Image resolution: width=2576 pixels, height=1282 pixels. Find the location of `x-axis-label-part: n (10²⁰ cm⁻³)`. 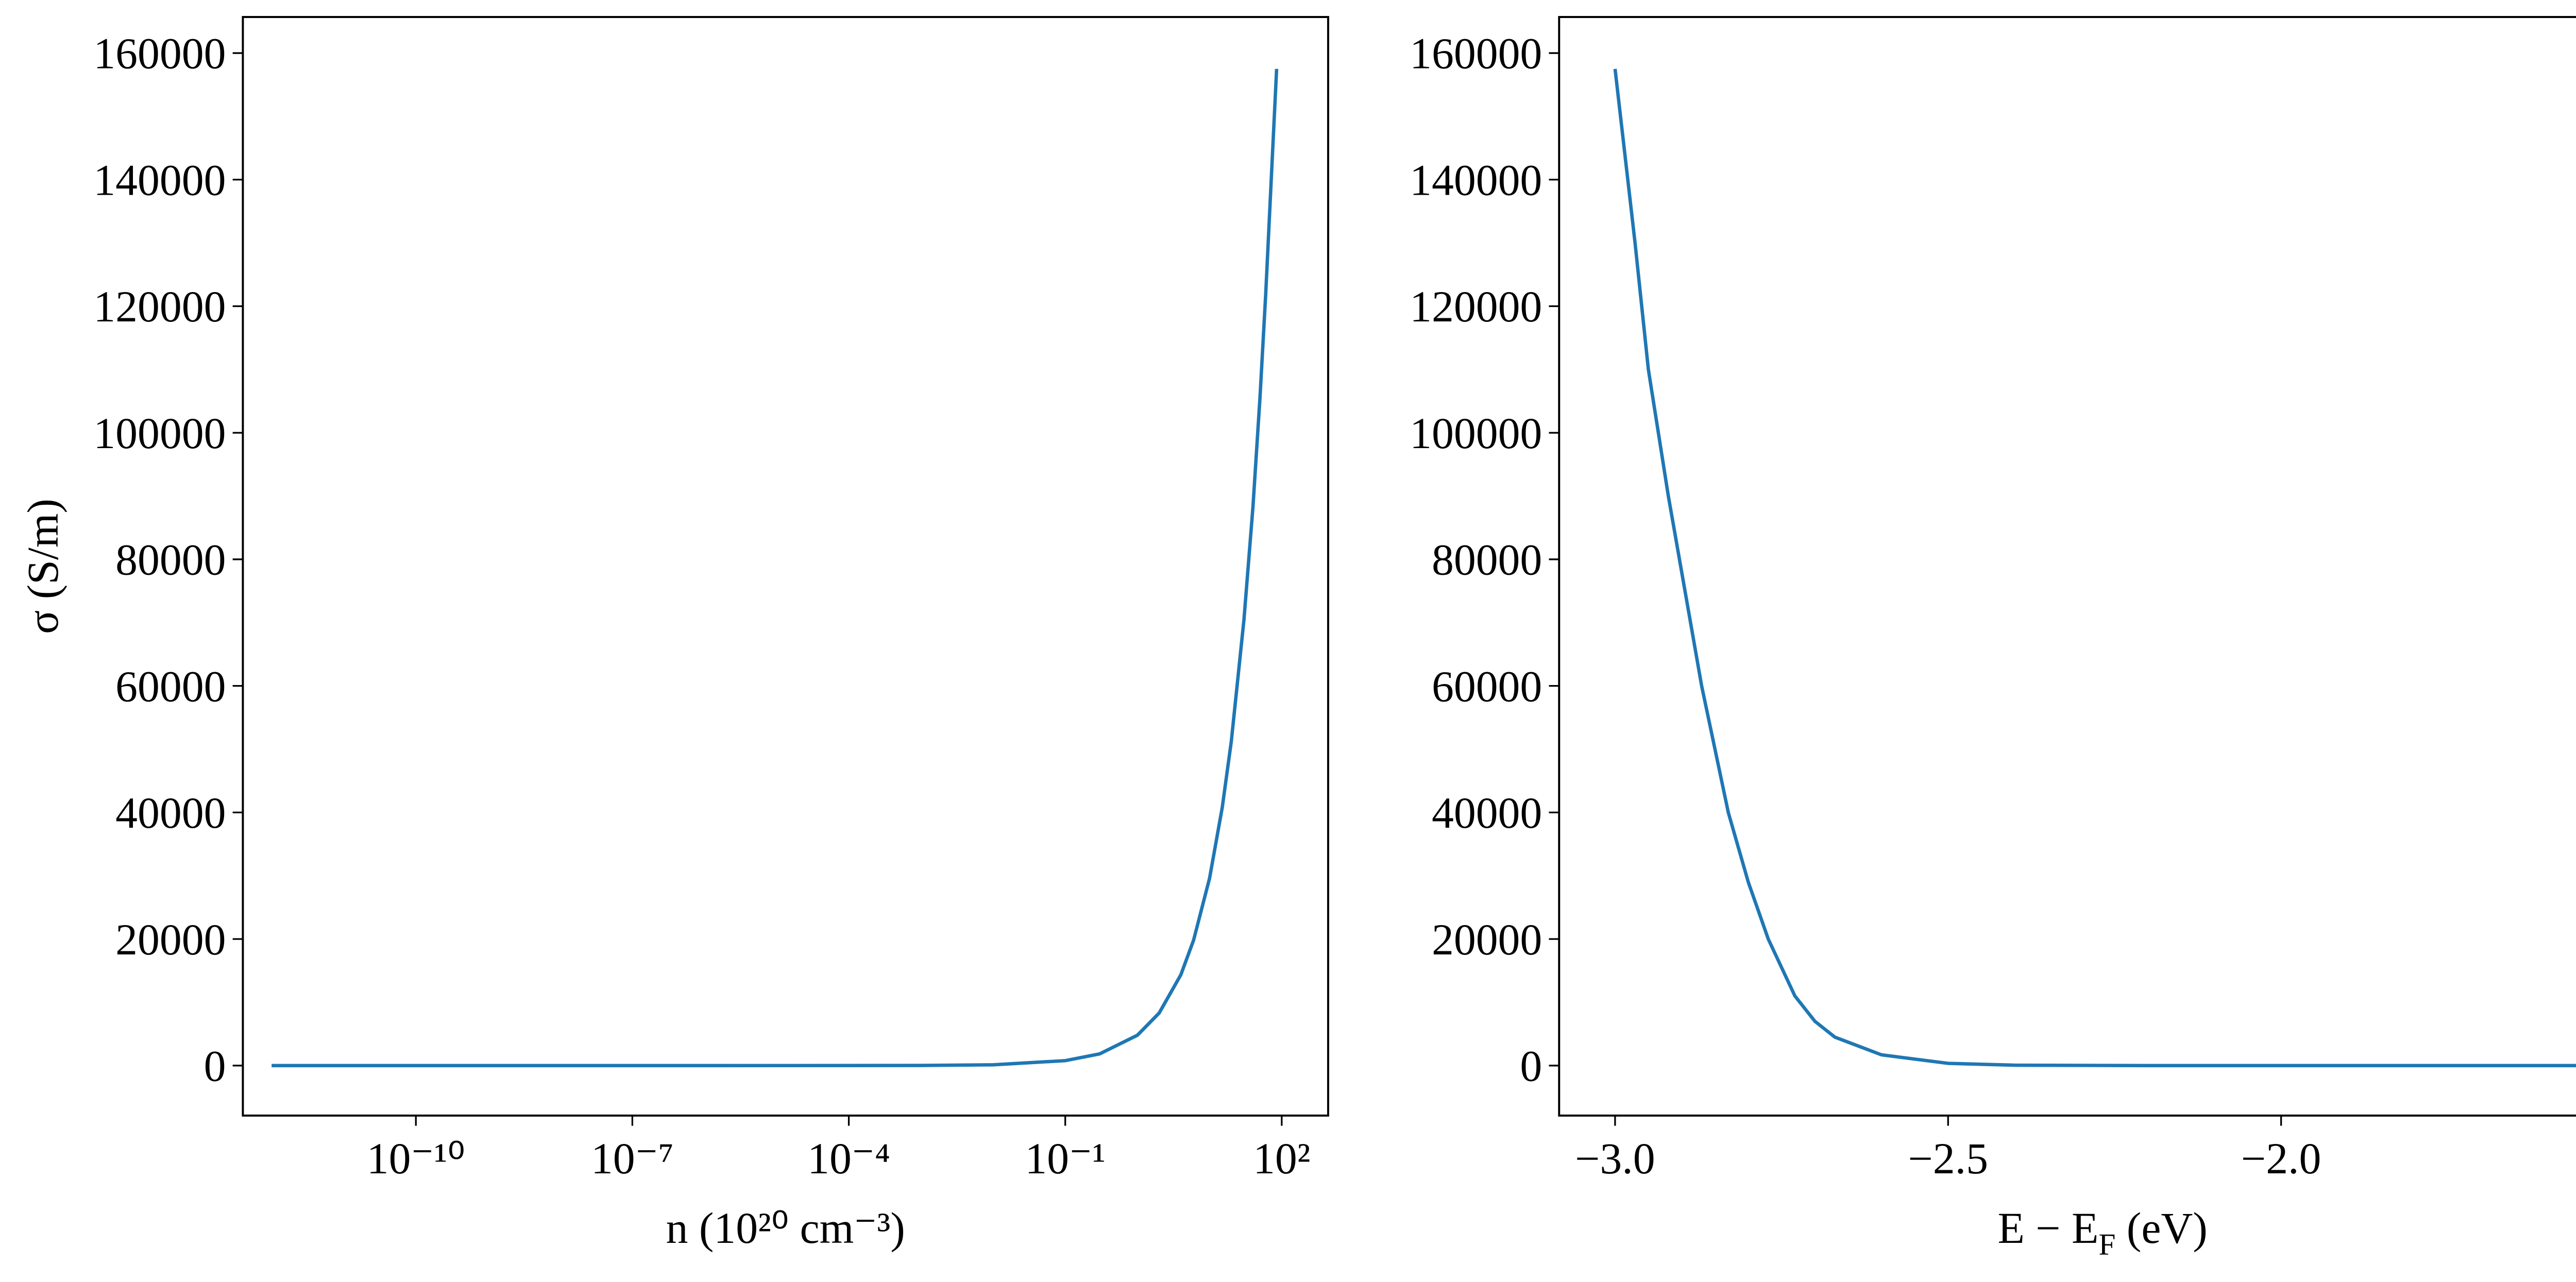

x-axis-label-part: n (10²⁰ cm⁻³) is located at coordinates (785, 1228).